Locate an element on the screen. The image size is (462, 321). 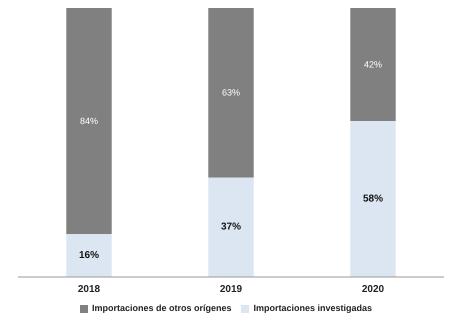
data-label: 16% is located at coordinates (89, 255).